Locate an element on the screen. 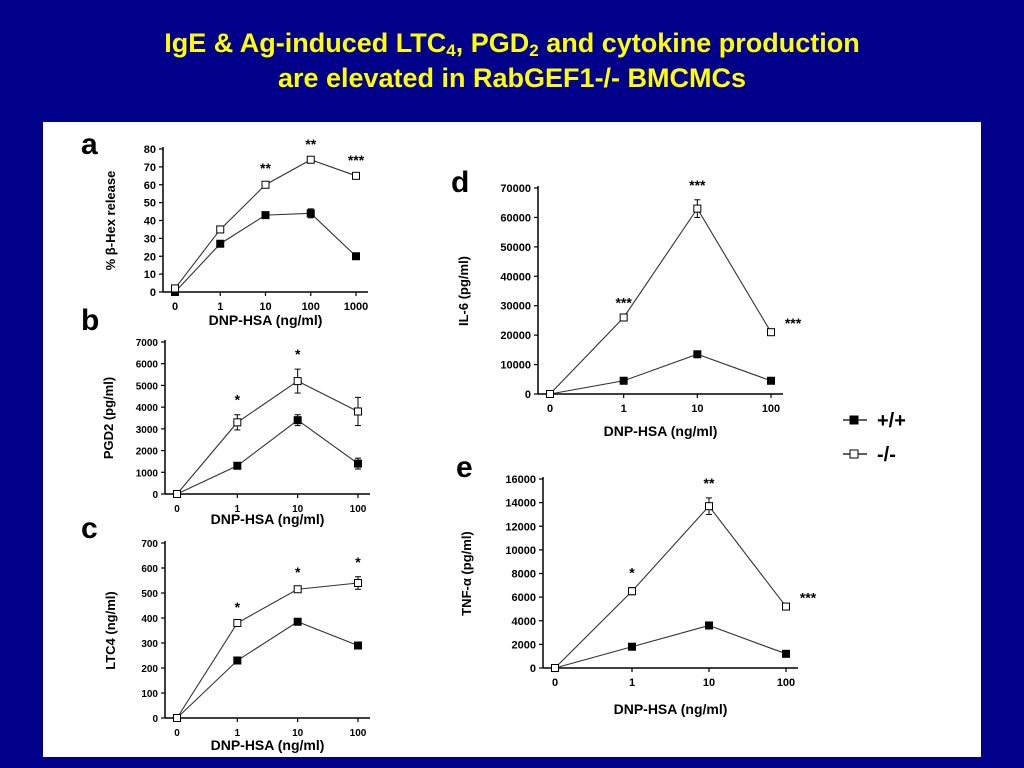  y-tick-label: 400 is located at coordinates (149, 619).